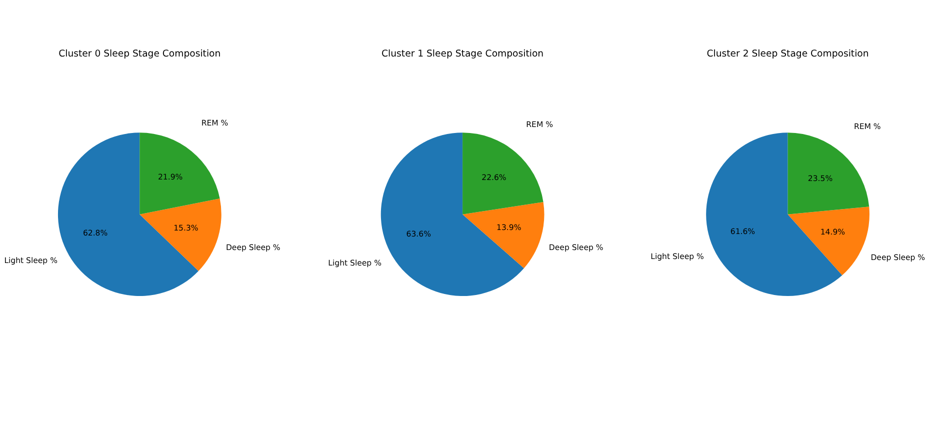 This screenshot has height=433, width=929. I want to click on data-label: 13.9%, so click(509, 227).